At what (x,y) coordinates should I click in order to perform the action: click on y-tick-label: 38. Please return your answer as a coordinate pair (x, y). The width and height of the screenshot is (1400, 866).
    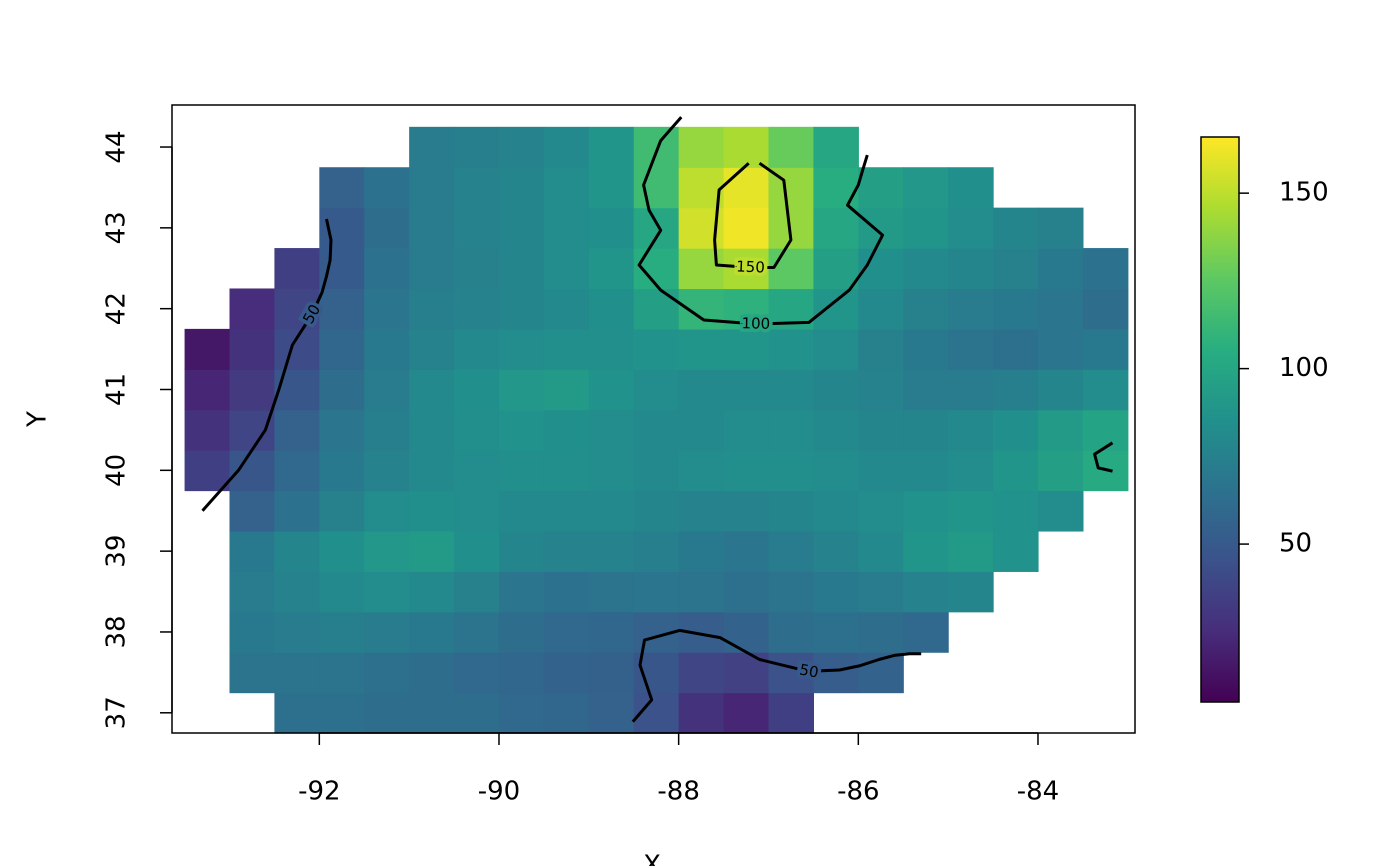
    Looking at the image, I should click on (117, 631).